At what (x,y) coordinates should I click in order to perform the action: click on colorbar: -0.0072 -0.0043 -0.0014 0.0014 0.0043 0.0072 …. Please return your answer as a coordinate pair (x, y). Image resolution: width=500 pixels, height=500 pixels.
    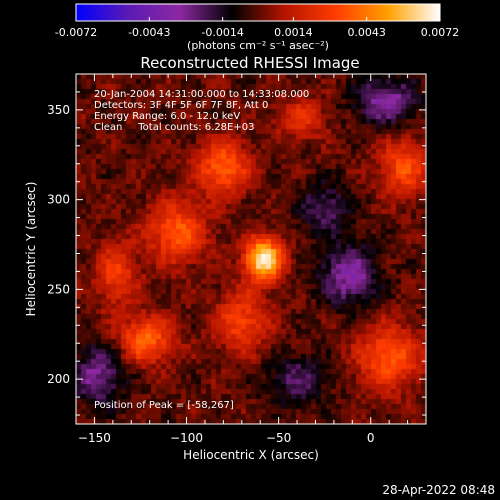
    Looking at the image, I should click on (257, 27).